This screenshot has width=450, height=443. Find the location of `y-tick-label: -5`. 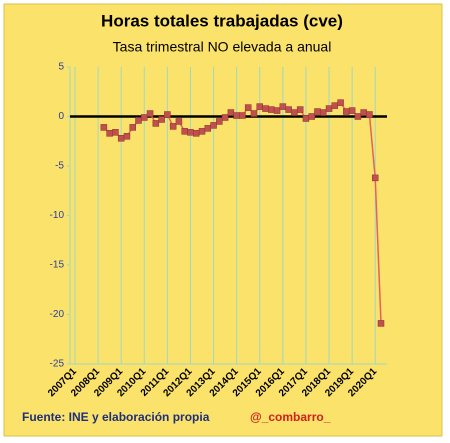

y-tick-label: -5 is located at coordinates (59, 166).